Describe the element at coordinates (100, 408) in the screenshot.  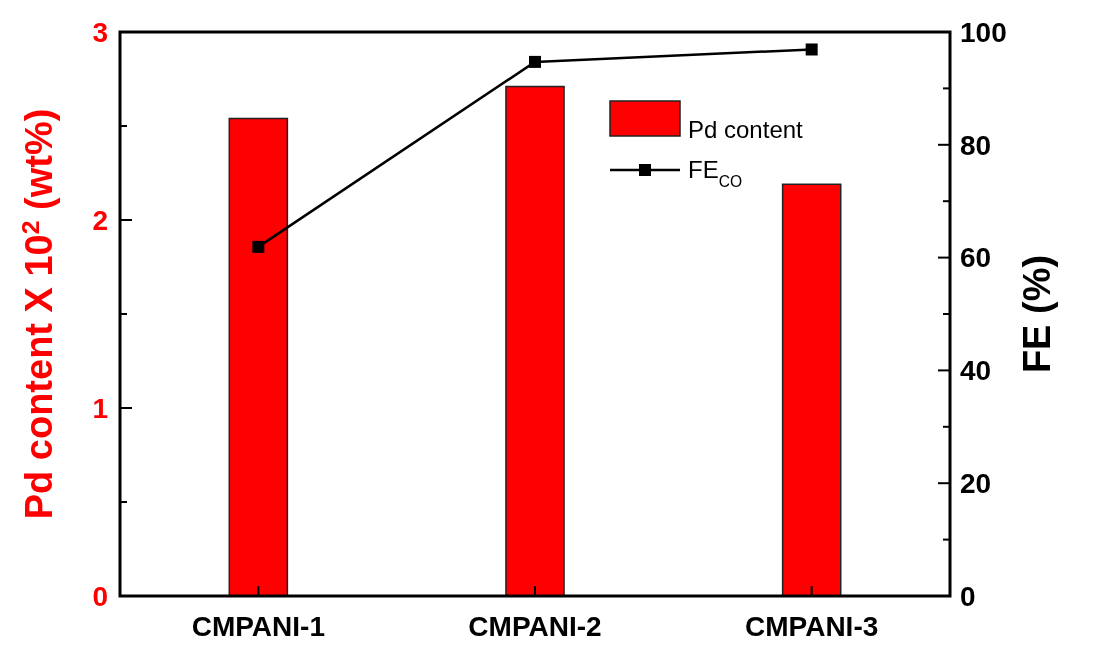
I see `y-tick-label: 1` at that location.